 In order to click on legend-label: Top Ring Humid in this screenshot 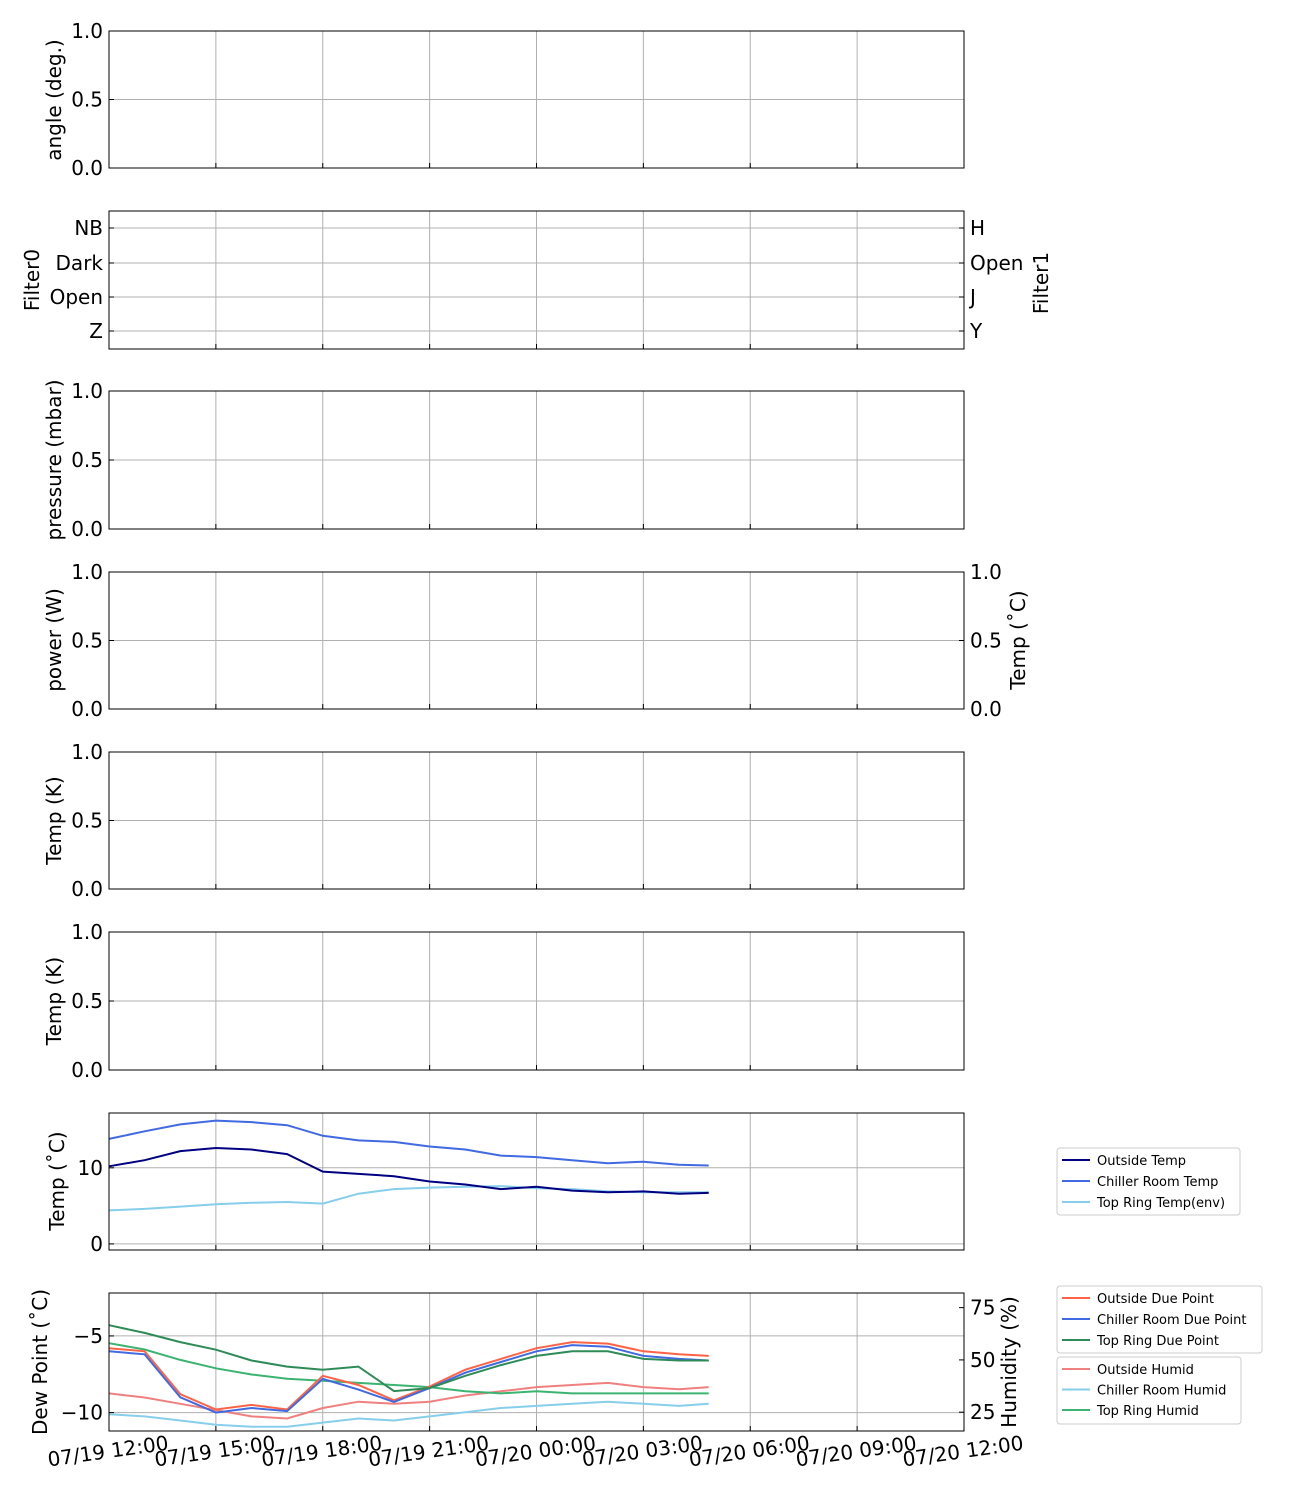, I will do `click(1147, 1411)`.